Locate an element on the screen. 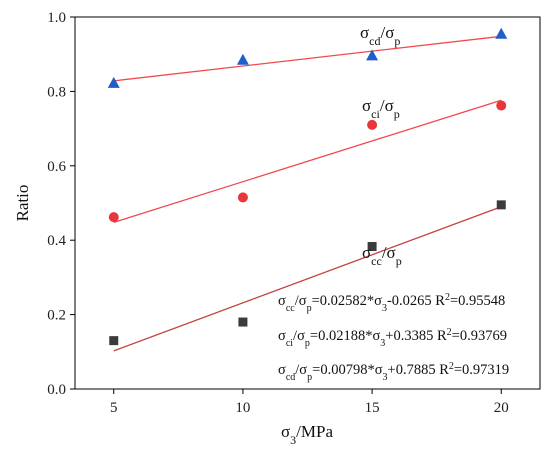 The width and height of the screenshot is (550, 449). text-run: +0.7885 R is located at coordinates (419, 370).